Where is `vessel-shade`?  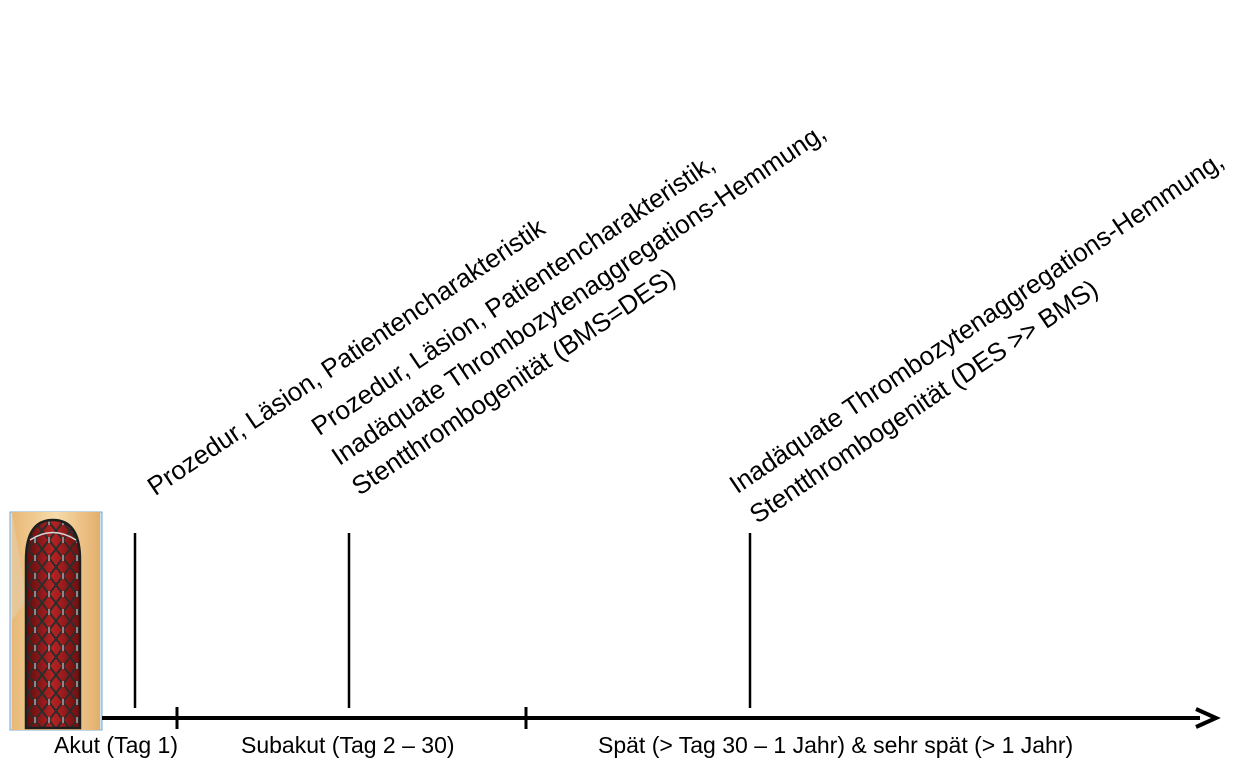 vessel-shade is located at coordinates (19, 566).